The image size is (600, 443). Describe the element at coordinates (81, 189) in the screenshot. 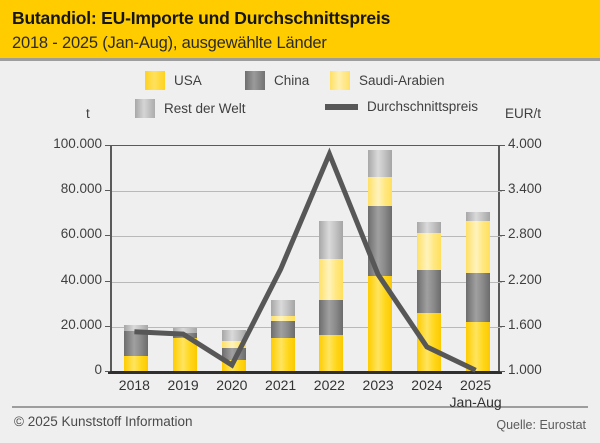

I see `y-axis-tick-left: 80.000` at that location.